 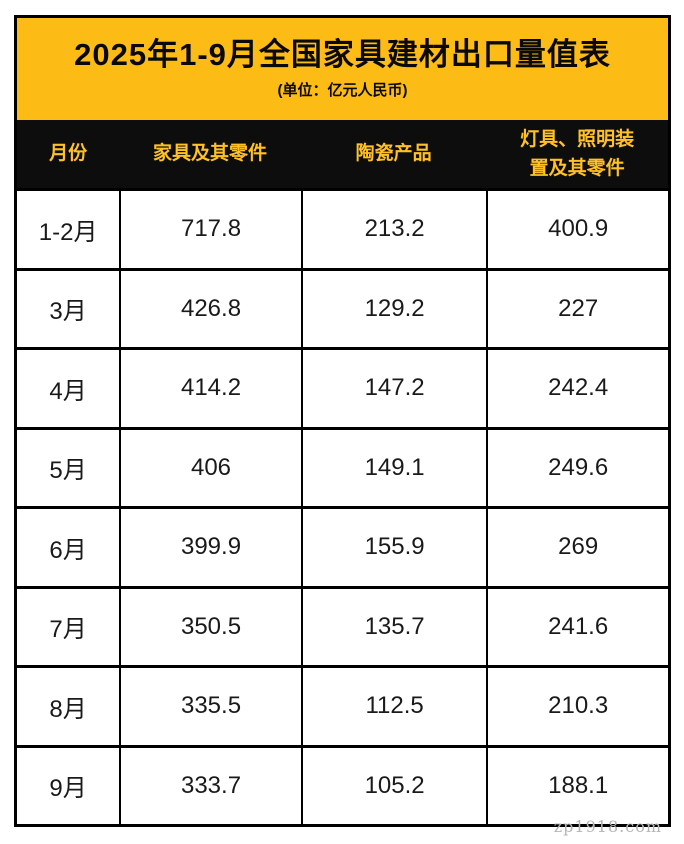 I want to click on table-row: 9月 333.7 105.2 188.1, so click(x=342, y=784).